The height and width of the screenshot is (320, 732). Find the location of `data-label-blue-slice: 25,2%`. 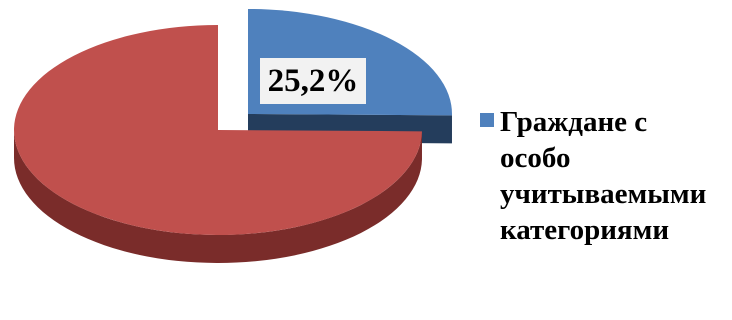

data-label-blue-slice: 25,2% is located at coordinates (313, 81).